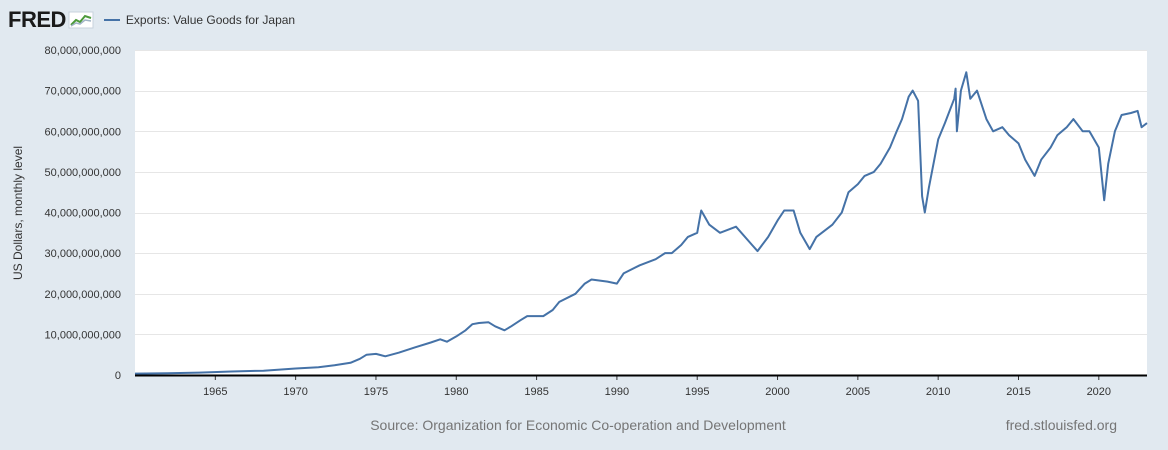  What do you see at coordinates (81, 20) in the screenshot?
I see `line-graph-icon` at bounding box center [81, 20].